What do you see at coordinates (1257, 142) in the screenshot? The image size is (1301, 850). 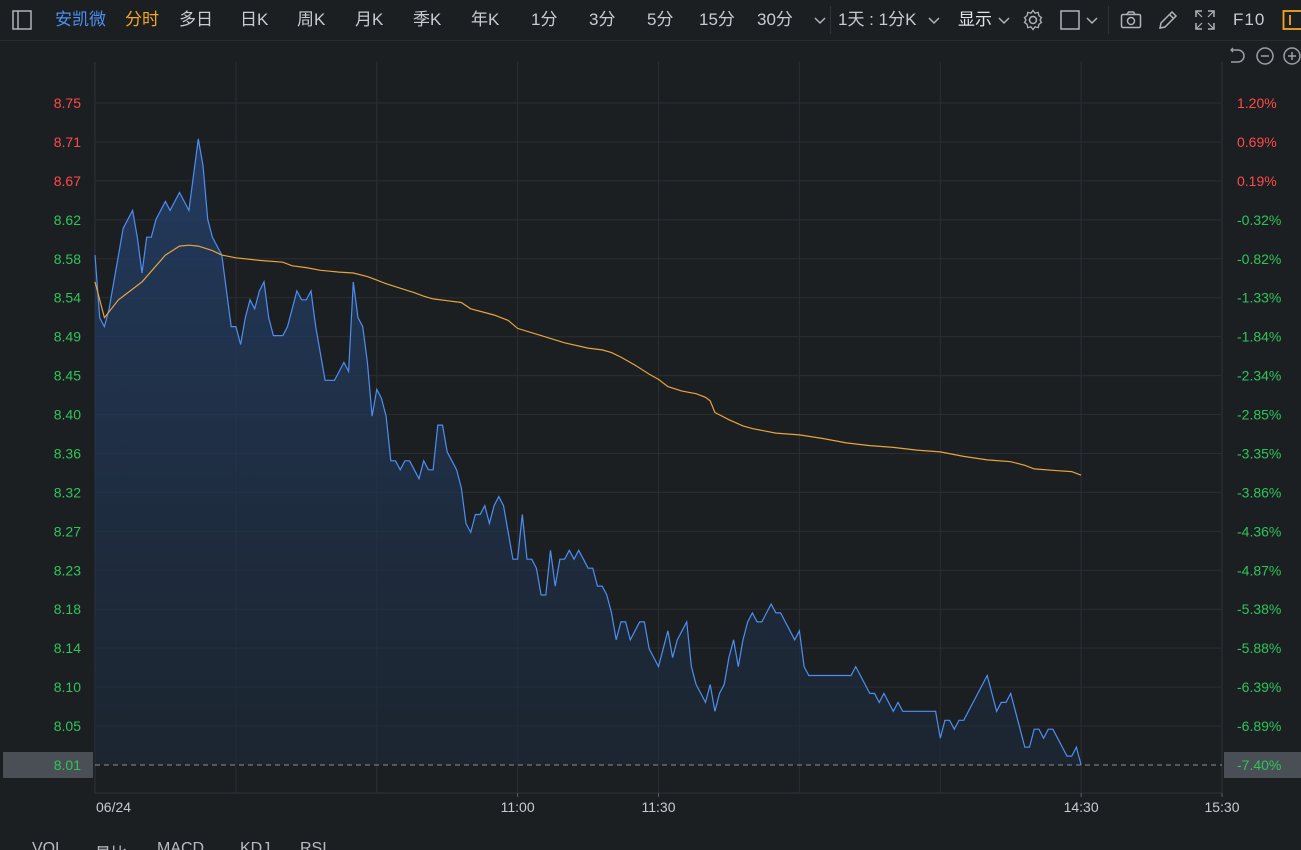 I see `y-tick-label-pct: 0.69%` at bounding box center [1257, 142].